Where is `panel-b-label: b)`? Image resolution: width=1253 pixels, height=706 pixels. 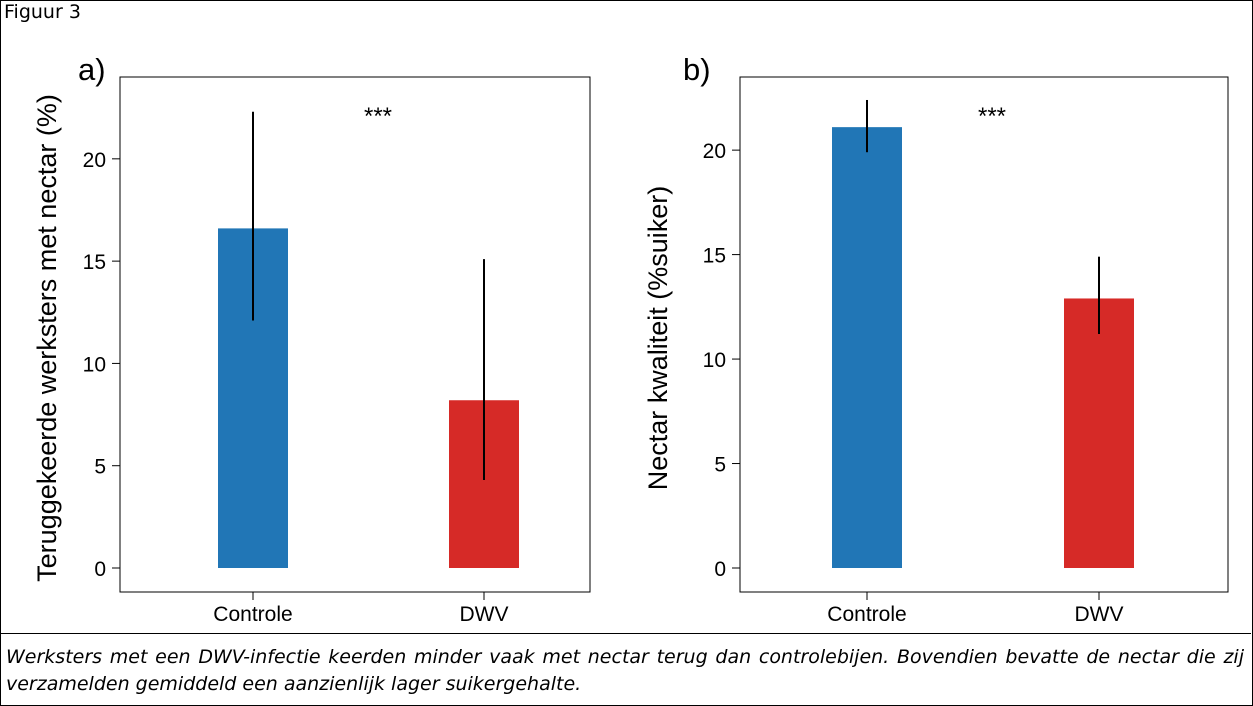
panel-b-label: b) is located at coordinates (697, 69).